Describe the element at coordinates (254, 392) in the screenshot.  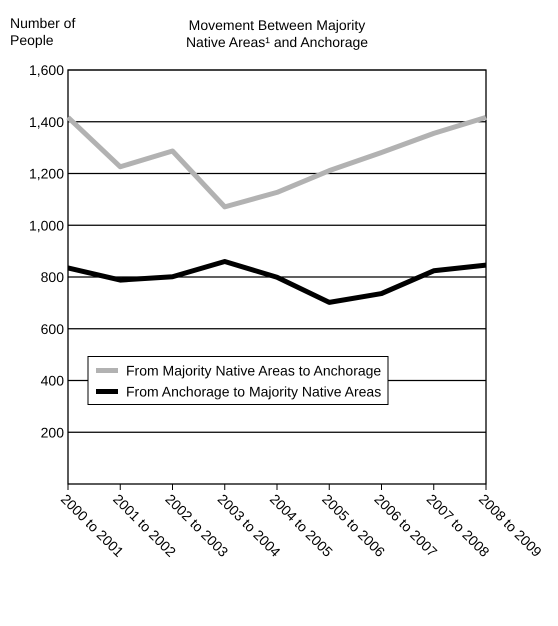
I see `legend-label: From Anchorage to Majority Native Areas` at that location.